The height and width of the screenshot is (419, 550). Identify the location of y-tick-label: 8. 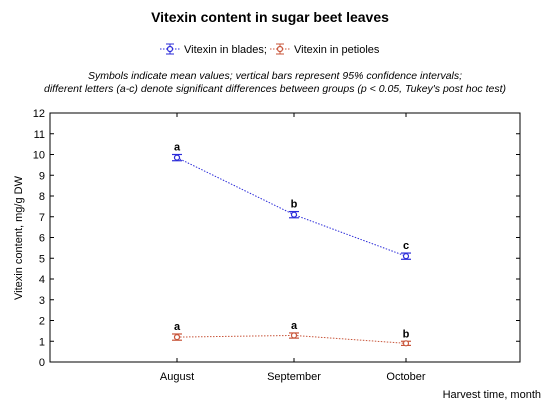
(42, 197).